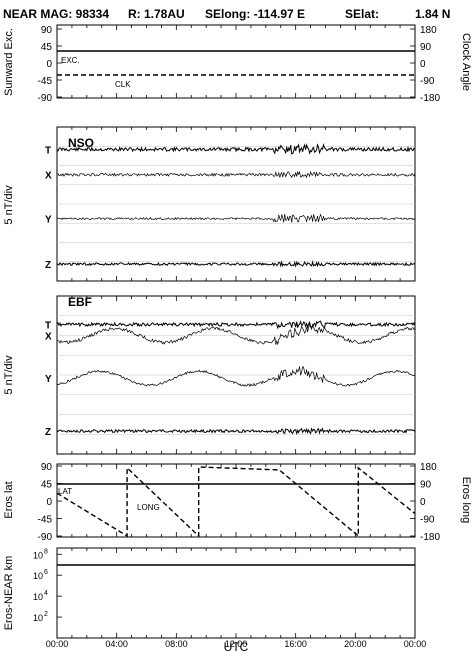 This screenshot has height=656, width=474. I want to click on panel1-frame, so click(236, 61).